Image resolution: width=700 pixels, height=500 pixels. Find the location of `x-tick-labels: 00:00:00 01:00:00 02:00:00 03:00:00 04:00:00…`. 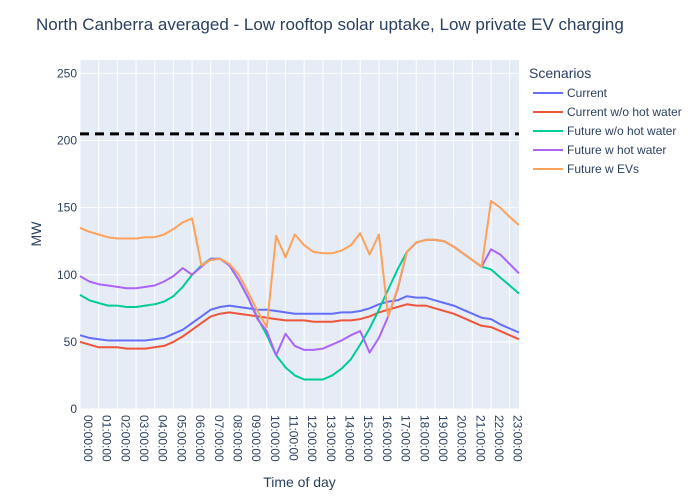

x-tick-labels: 00:00:00 01:00:00 02:00:00 03:00:00 04:00:00… is located at coordinates (303, 438).